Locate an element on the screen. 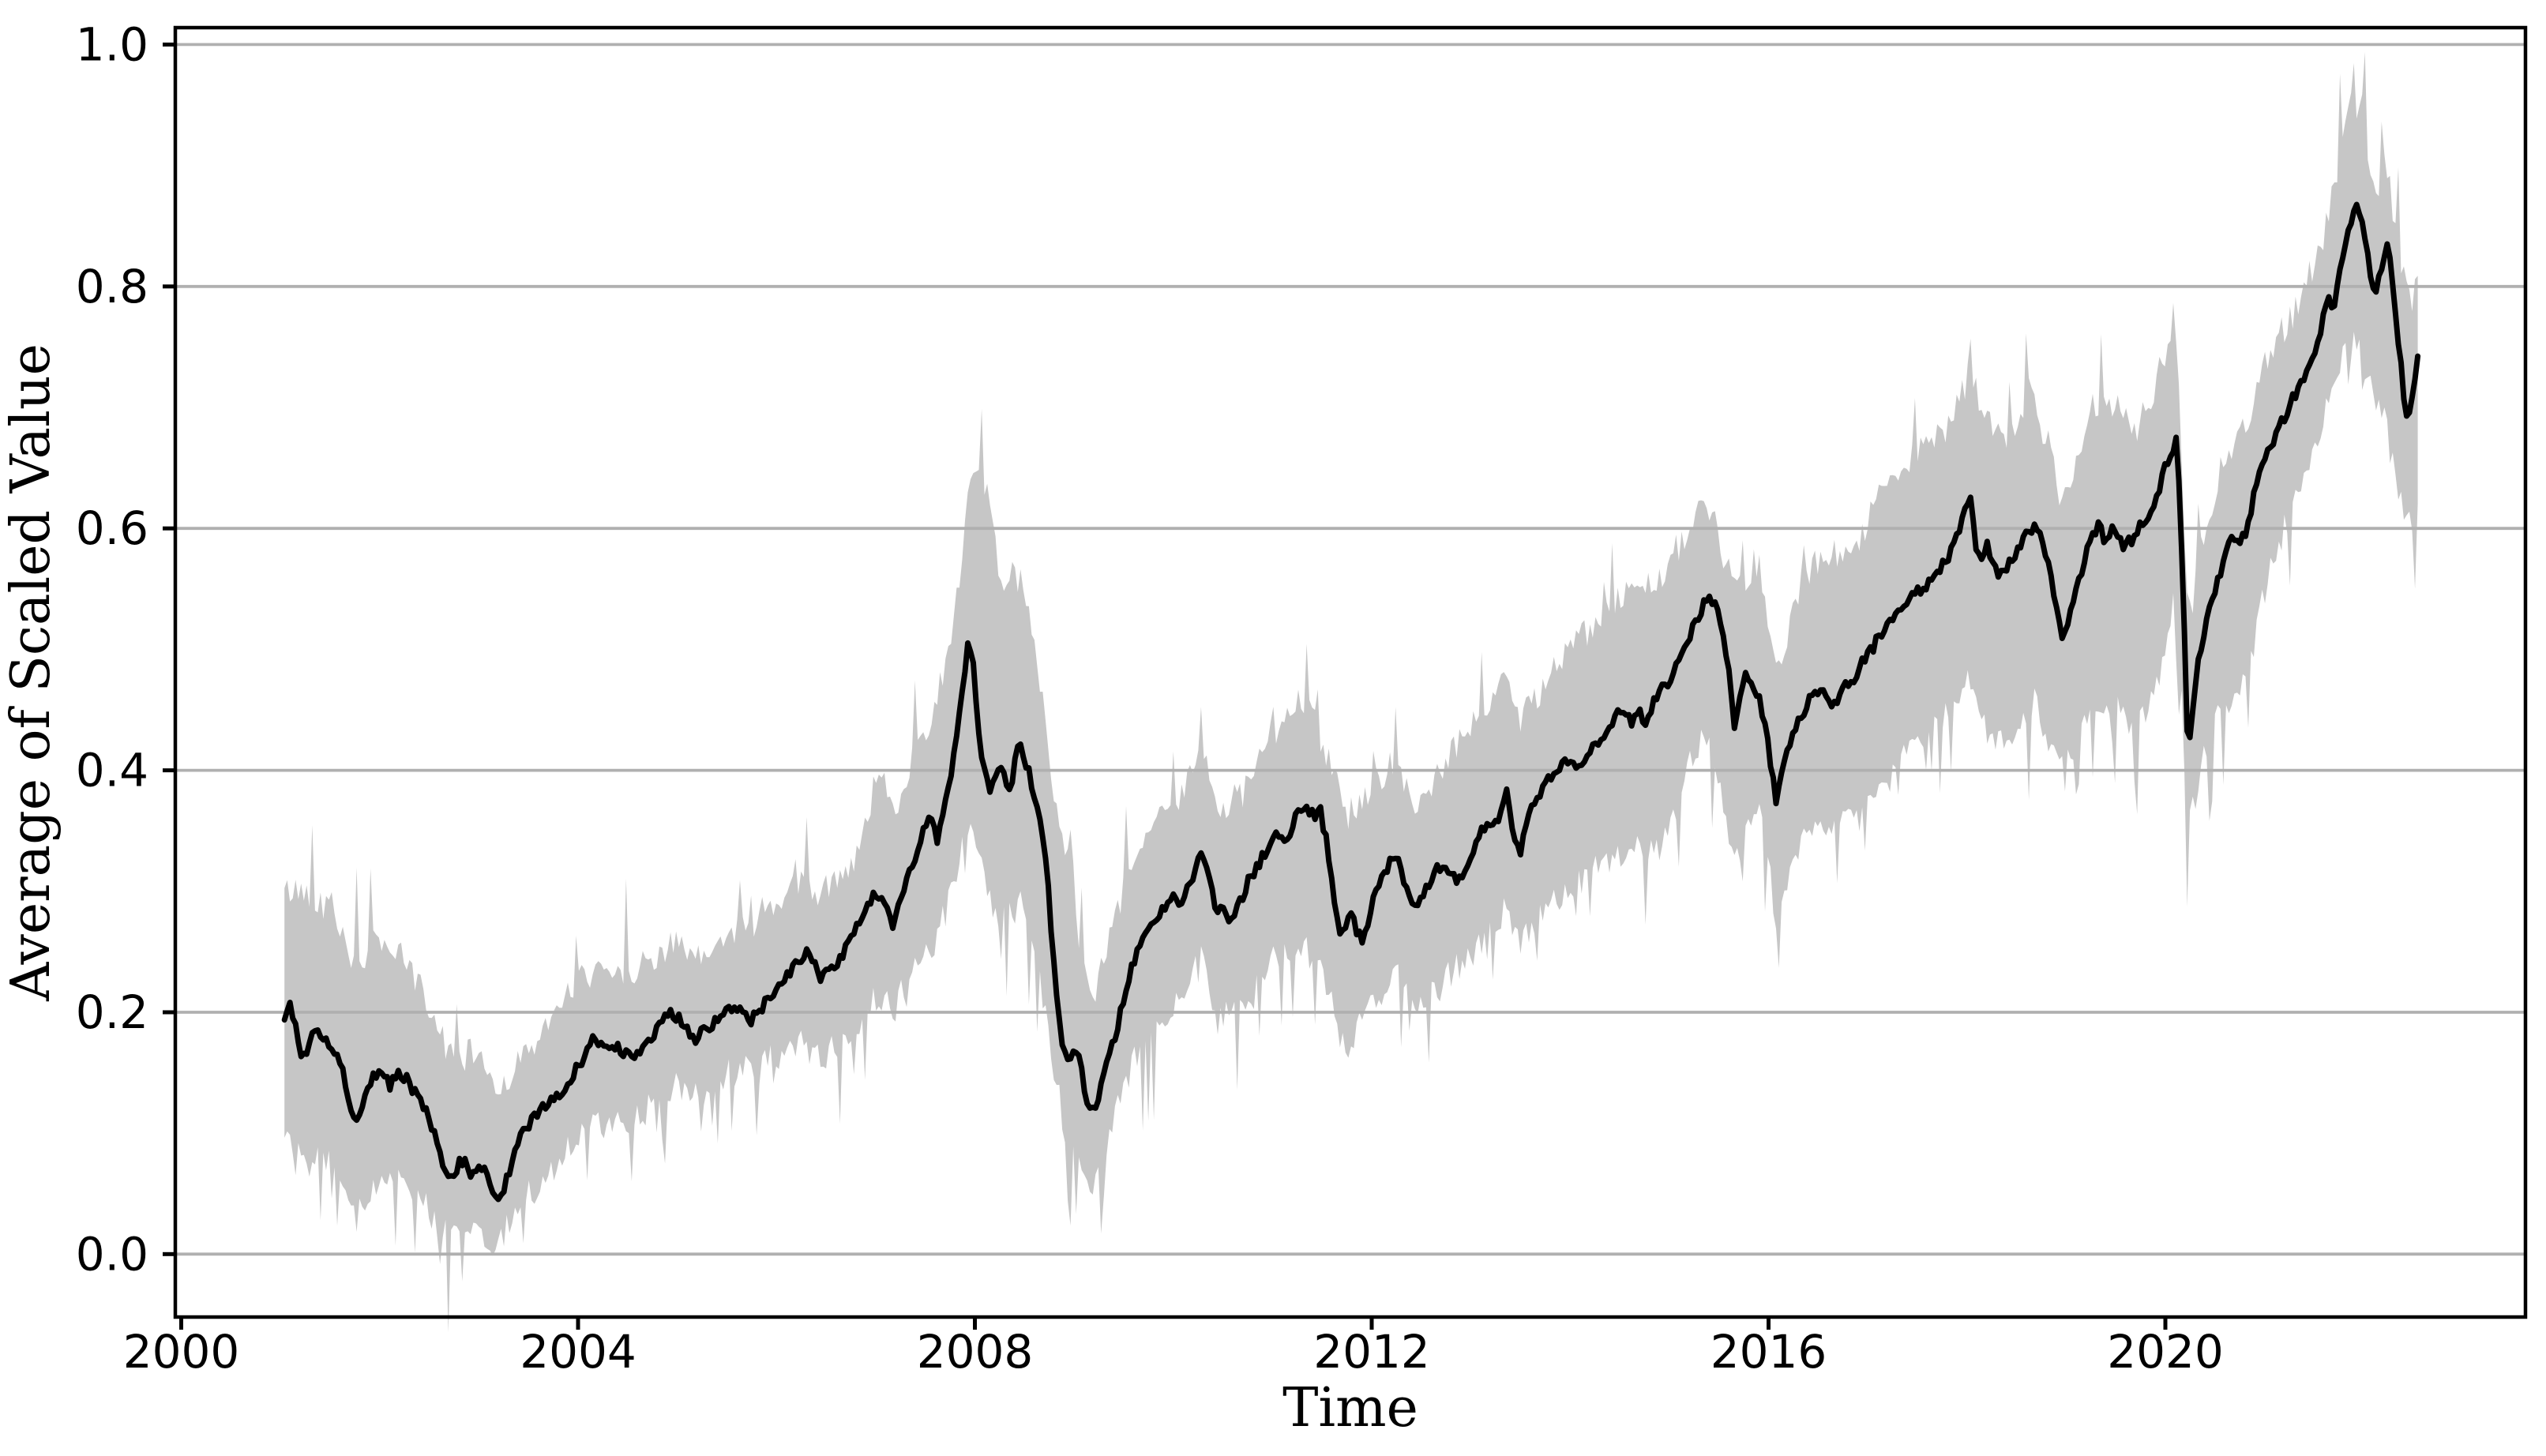 The height and width of the screenshot is (1456, 2546). x-axis-label: Time is located at coordinates (1350, 1408).